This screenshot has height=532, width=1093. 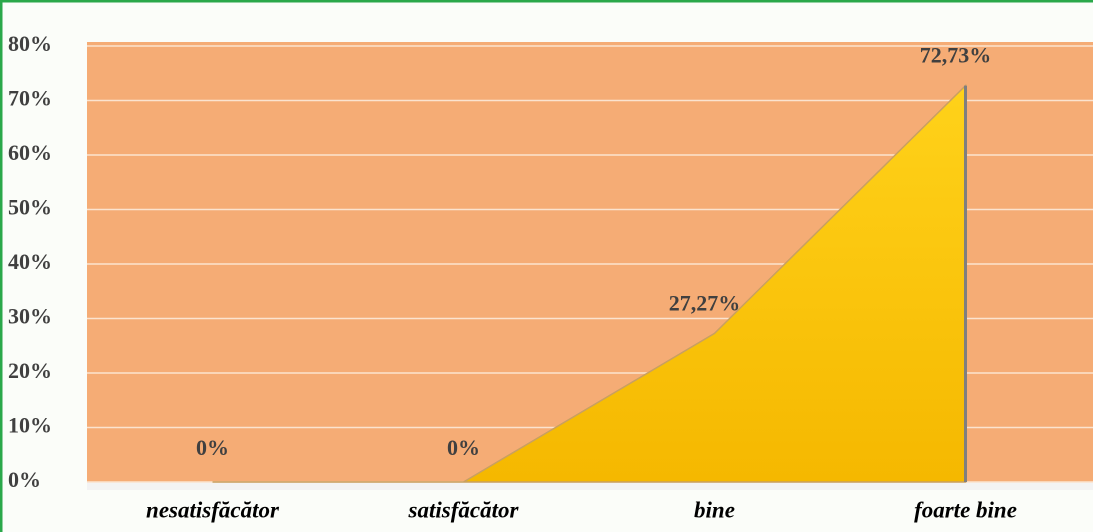 What do you see at coordinates (30, 152) in the screenshot?
I see `y-tick-label: 60%` at bounding box center [30, 152].